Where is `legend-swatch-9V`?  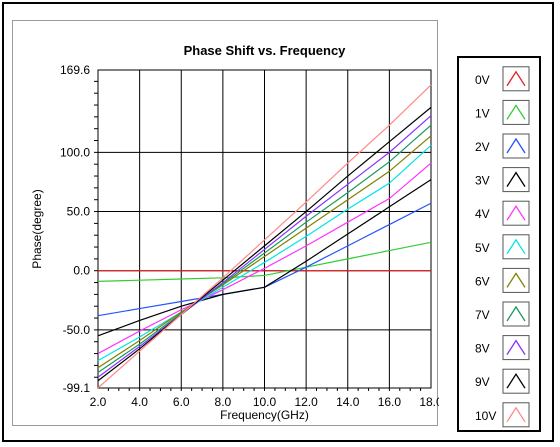 legend-swatch-9V is located at coordinates (516, 380).